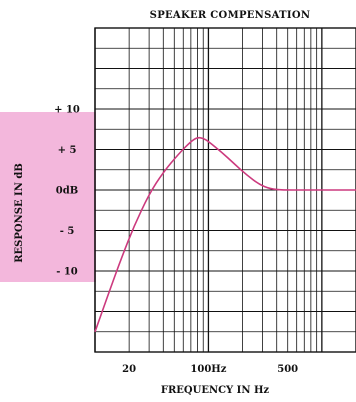  Describe the element at coordinates (129, 369) in the screenshot. I see `x-tick-label: 20` at that location.